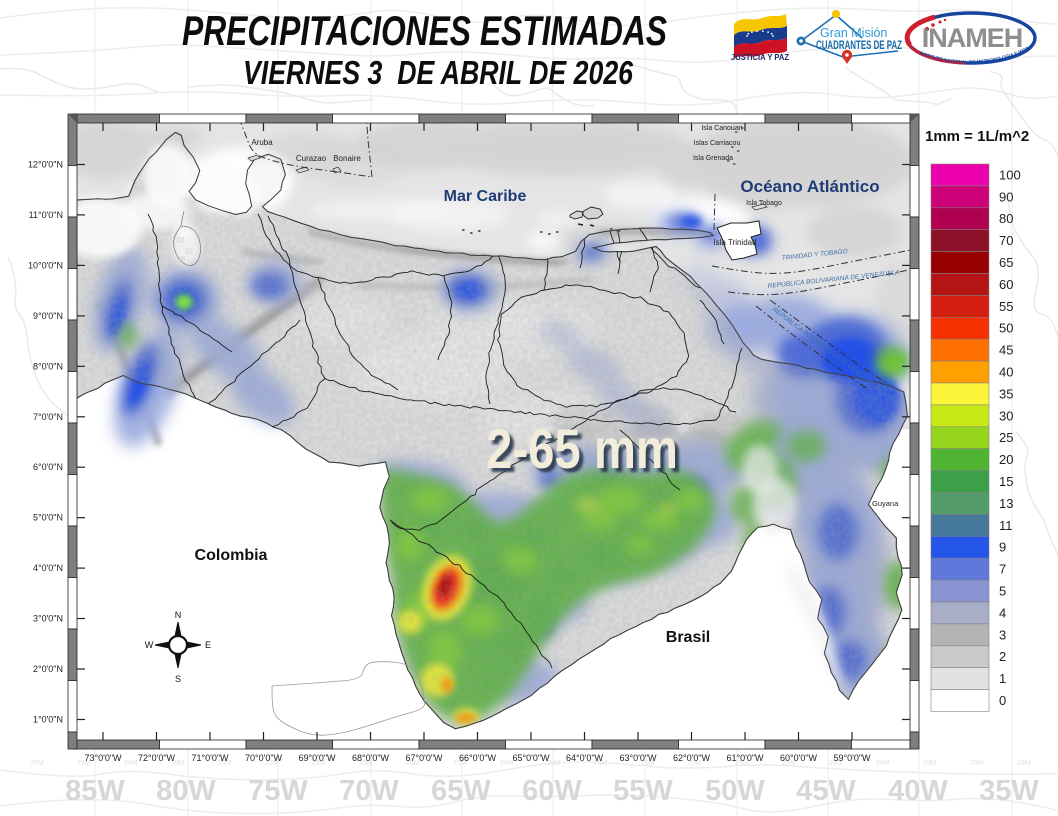 The image size is (1058, 816). Describe the element at coordinates (1006, 459) in the screenshot. I see `svg-text: 20` at that location.